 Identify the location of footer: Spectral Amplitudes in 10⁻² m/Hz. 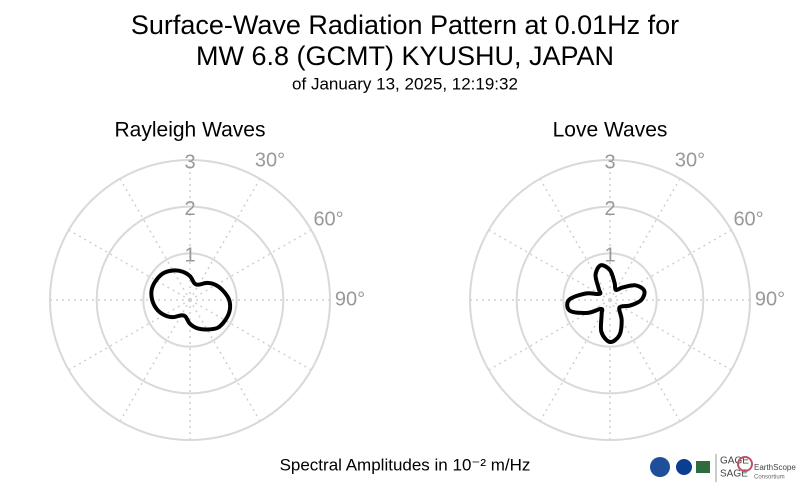
(405, 464).